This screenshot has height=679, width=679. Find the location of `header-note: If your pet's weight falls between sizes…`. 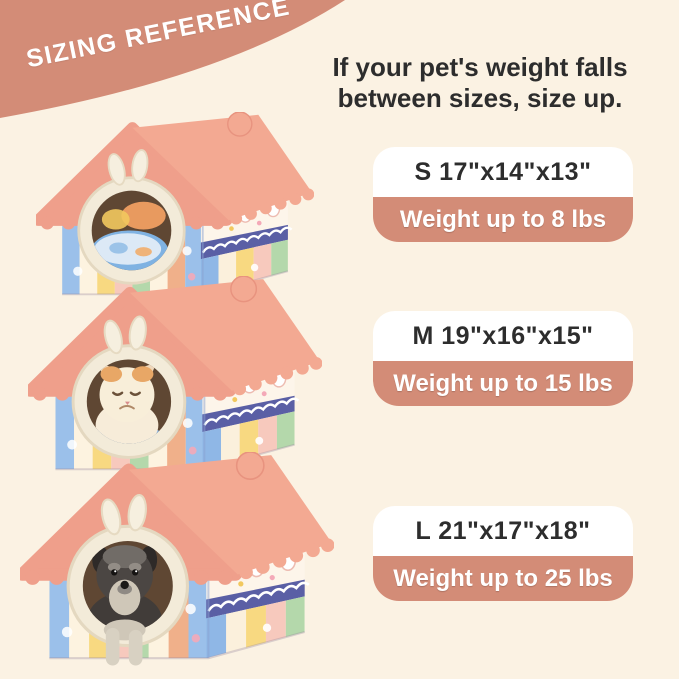

header-note: If your pet's weight falls between sizes… is located at coordinates (480, 83).